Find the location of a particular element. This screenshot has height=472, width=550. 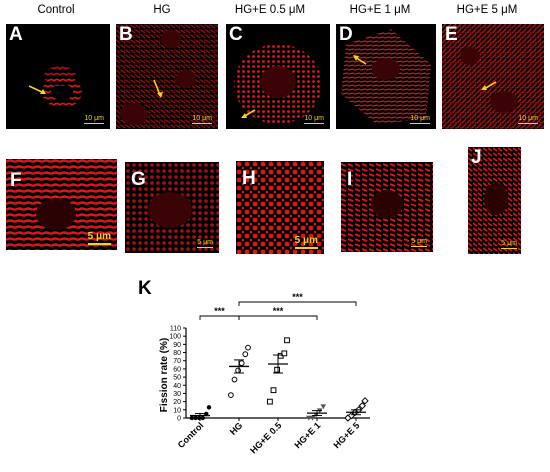

mitochondria-image-i is located at coordinates (387, 207).